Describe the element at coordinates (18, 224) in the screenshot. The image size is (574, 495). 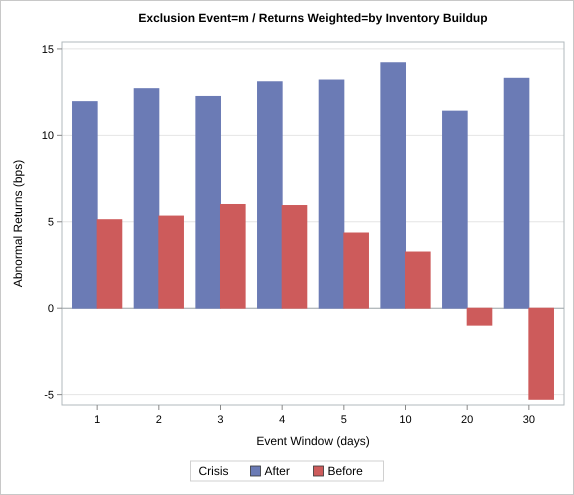
I see `y-axis-title: Abnormal Returns (bps)` at that location.